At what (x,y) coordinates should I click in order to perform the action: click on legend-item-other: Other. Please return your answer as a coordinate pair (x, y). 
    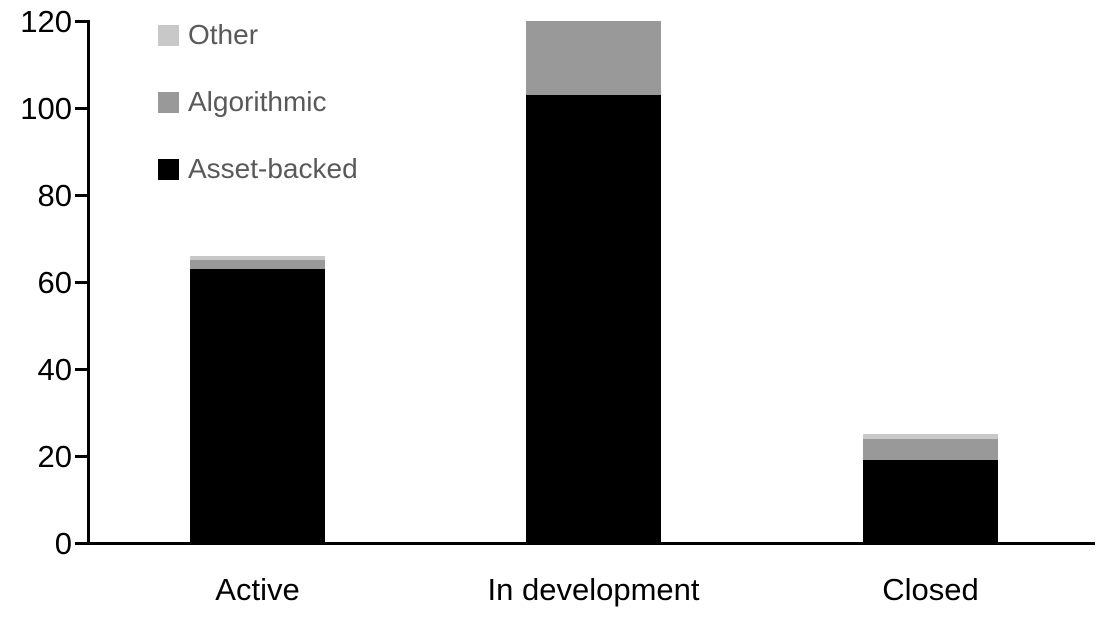
    Looking at the image, I should click on (258, 35).